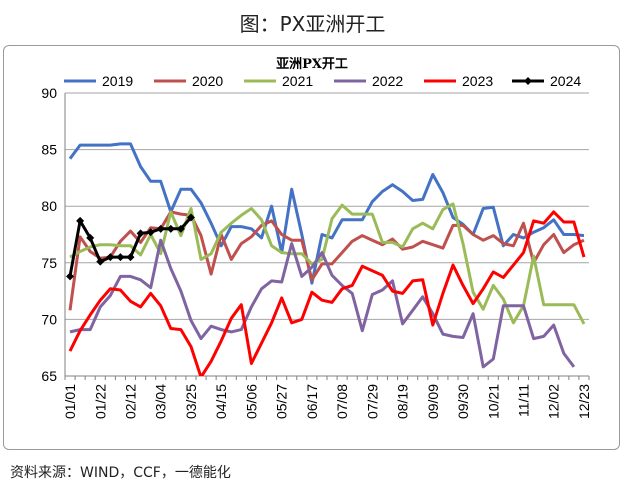 The height and width of the screenshot is (496, 625). What do you see at coordinates (312, 64) in the screenshot?
I see `chart-title: 亚洲PX开工` at bounding box center [312, 64].